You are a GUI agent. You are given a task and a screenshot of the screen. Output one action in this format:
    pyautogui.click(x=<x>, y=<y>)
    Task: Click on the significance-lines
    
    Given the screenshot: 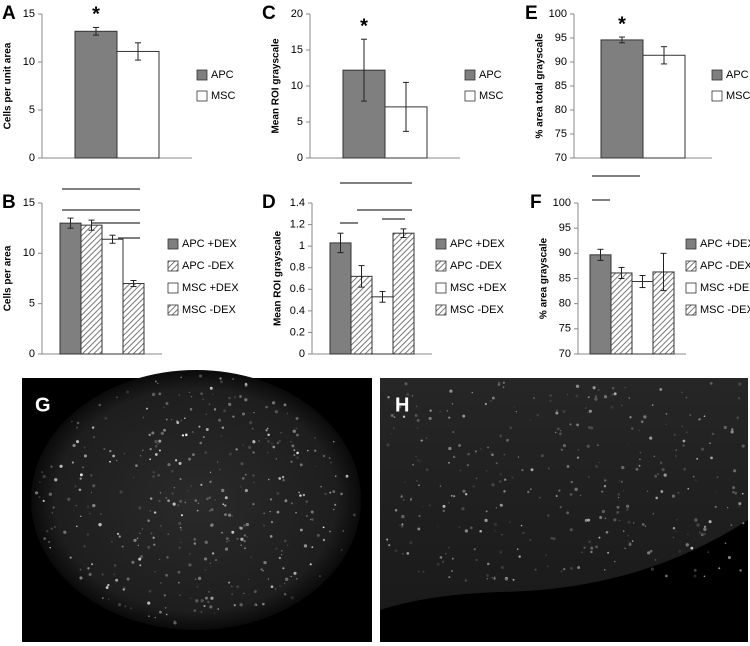 What is the action you would take?
    pyautogui.click(x=351, y=207)
    